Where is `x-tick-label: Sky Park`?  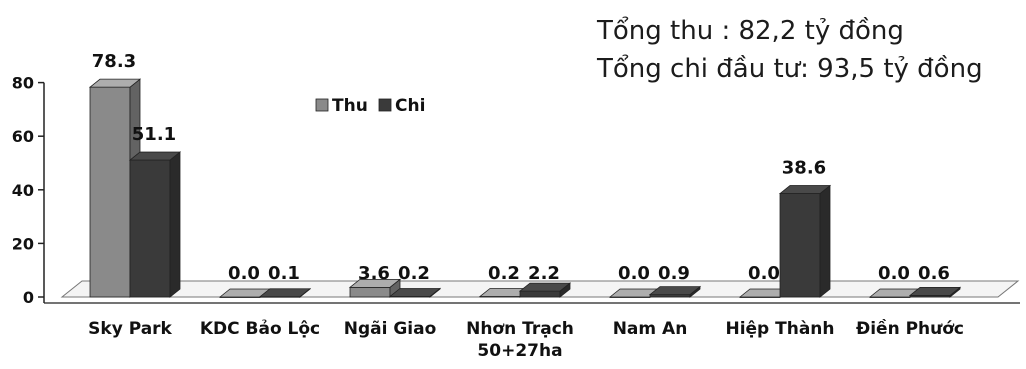
x-tick-label: Sky Park is located at coordinates (130, 329).